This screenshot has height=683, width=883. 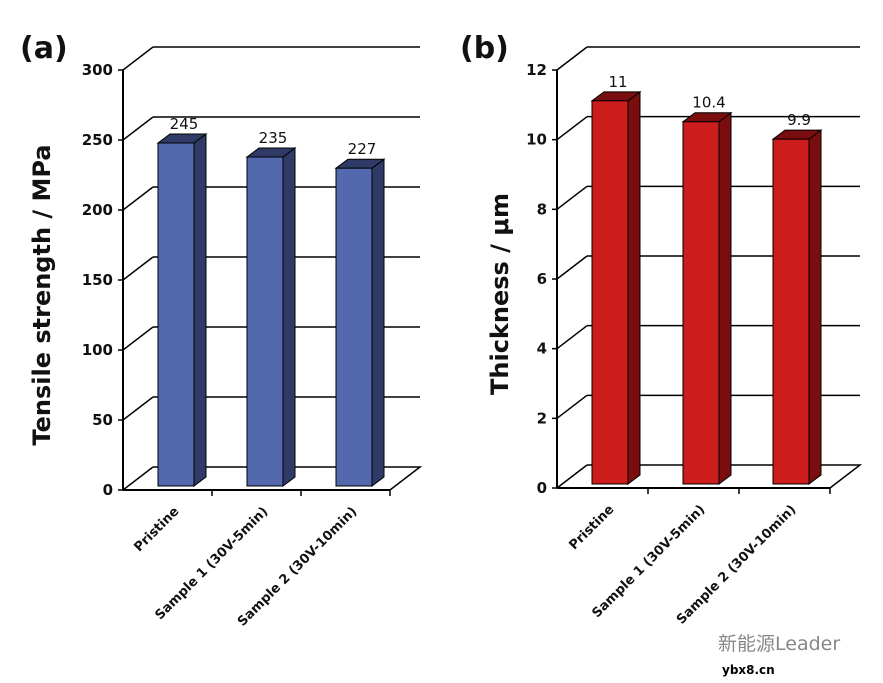 I want to click on y-tick-label: 8, so click(x=542, y=209).